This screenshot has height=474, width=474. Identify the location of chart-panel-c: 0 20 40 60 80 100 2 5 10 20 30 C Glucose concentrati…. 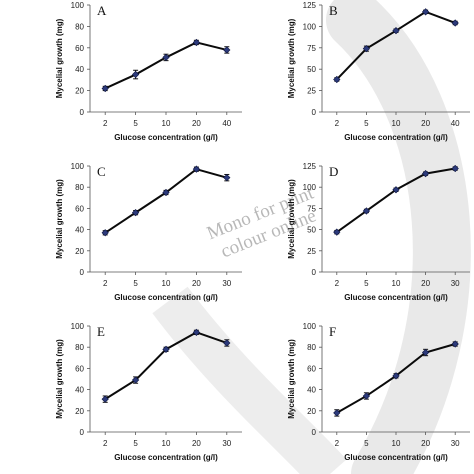
(148, 232).